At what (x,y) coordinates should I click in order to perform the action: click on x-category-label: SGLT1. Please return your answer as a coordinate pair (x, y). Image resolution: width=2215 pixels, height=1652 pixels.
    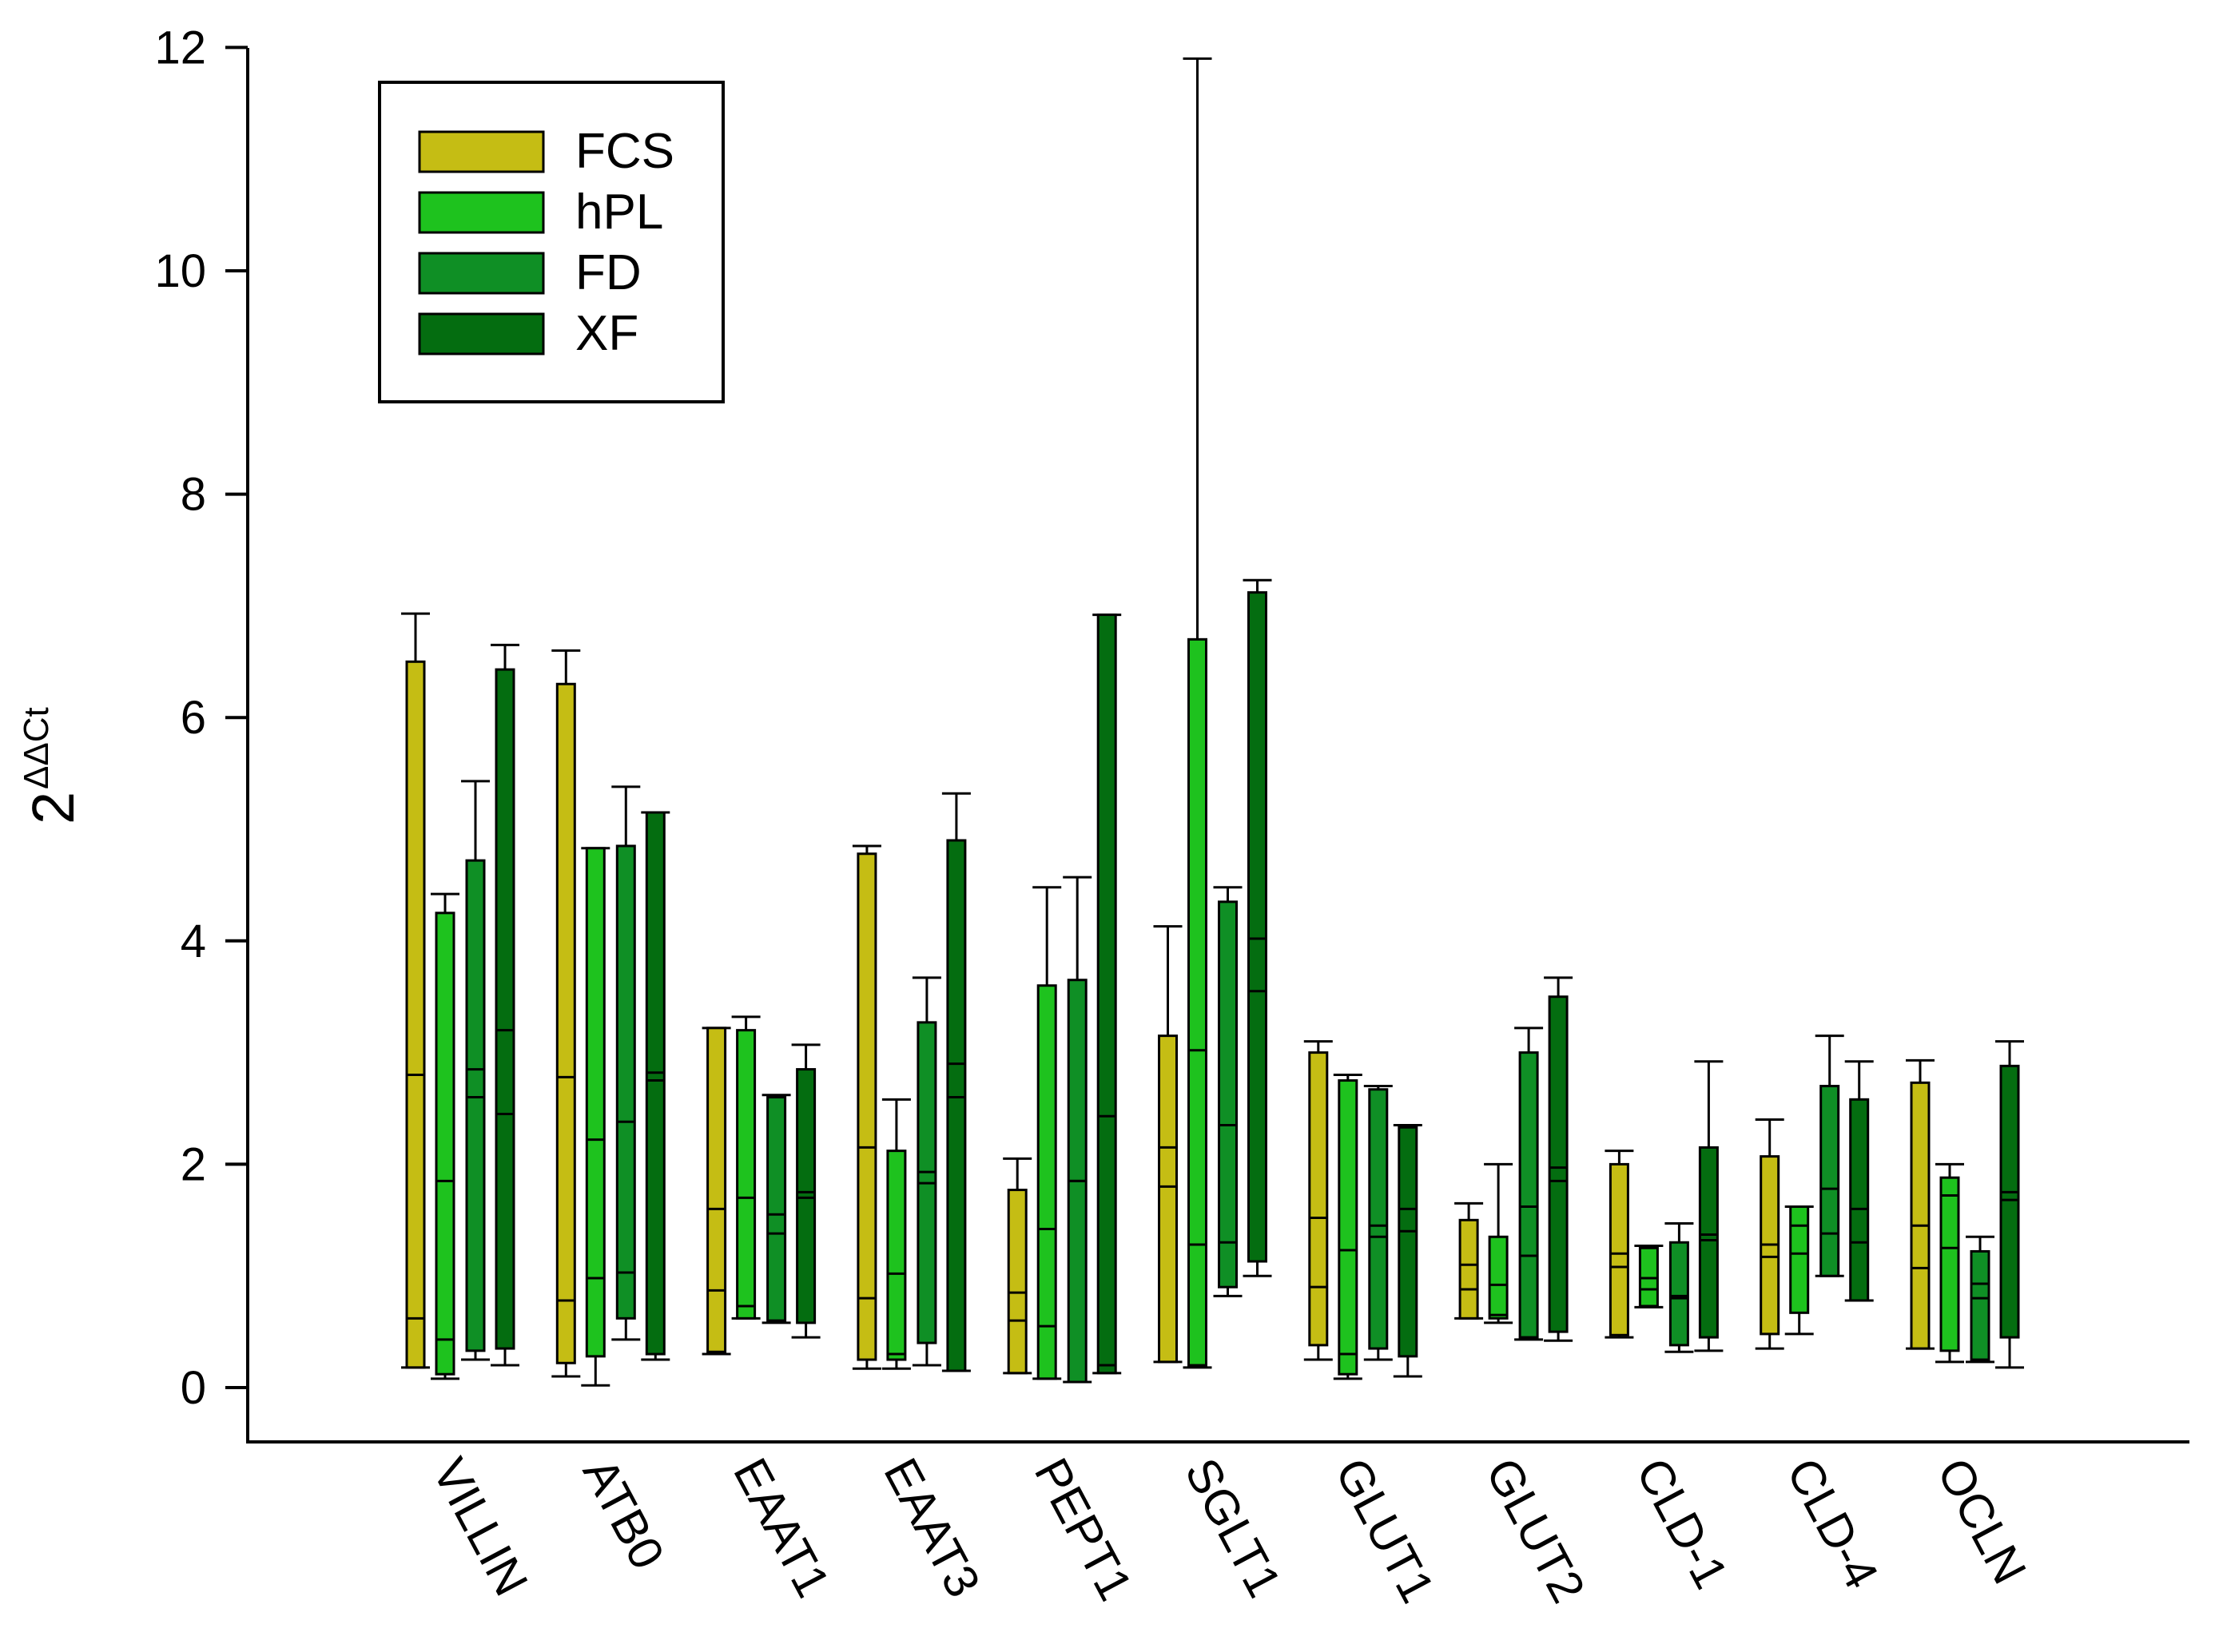
    Looking at the image, I should click on (1233, 1528).